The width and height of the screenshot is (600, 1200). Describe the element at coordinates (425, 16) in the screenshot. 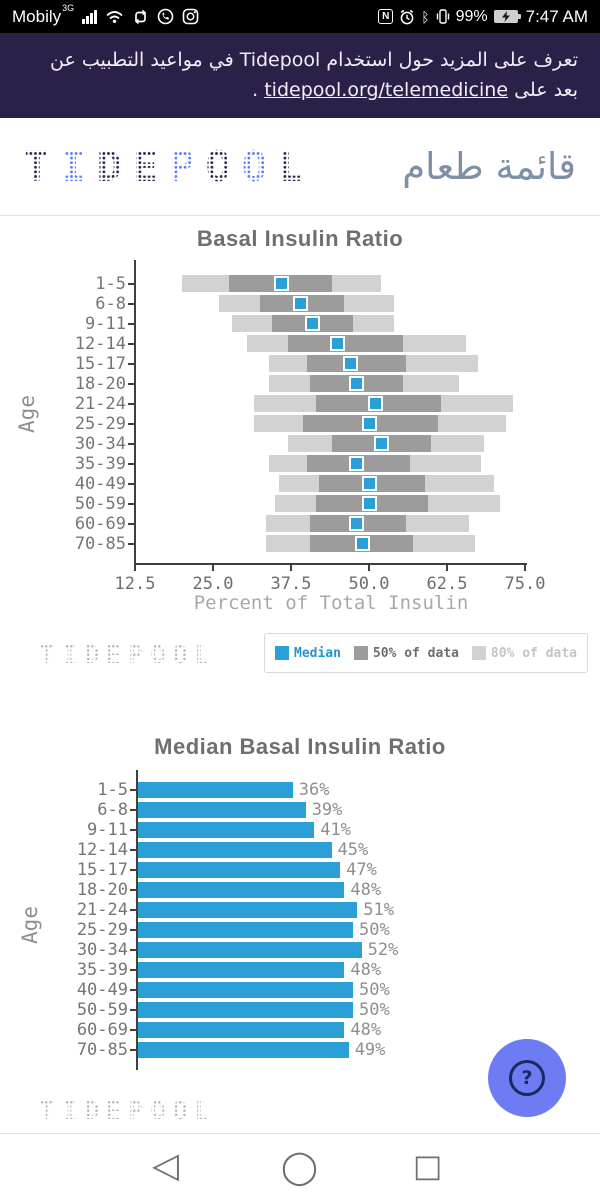

I see `bluetooth-icon: ᛒ` at that location.